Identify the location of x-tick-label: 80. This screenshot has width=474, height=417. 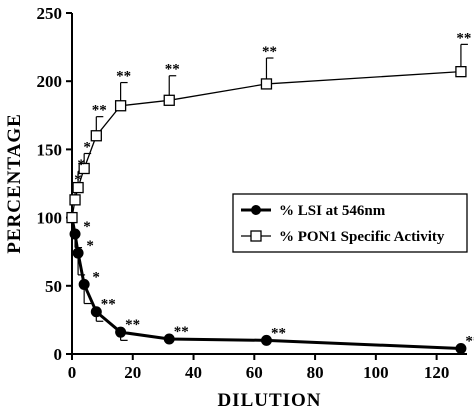
(315, 372).